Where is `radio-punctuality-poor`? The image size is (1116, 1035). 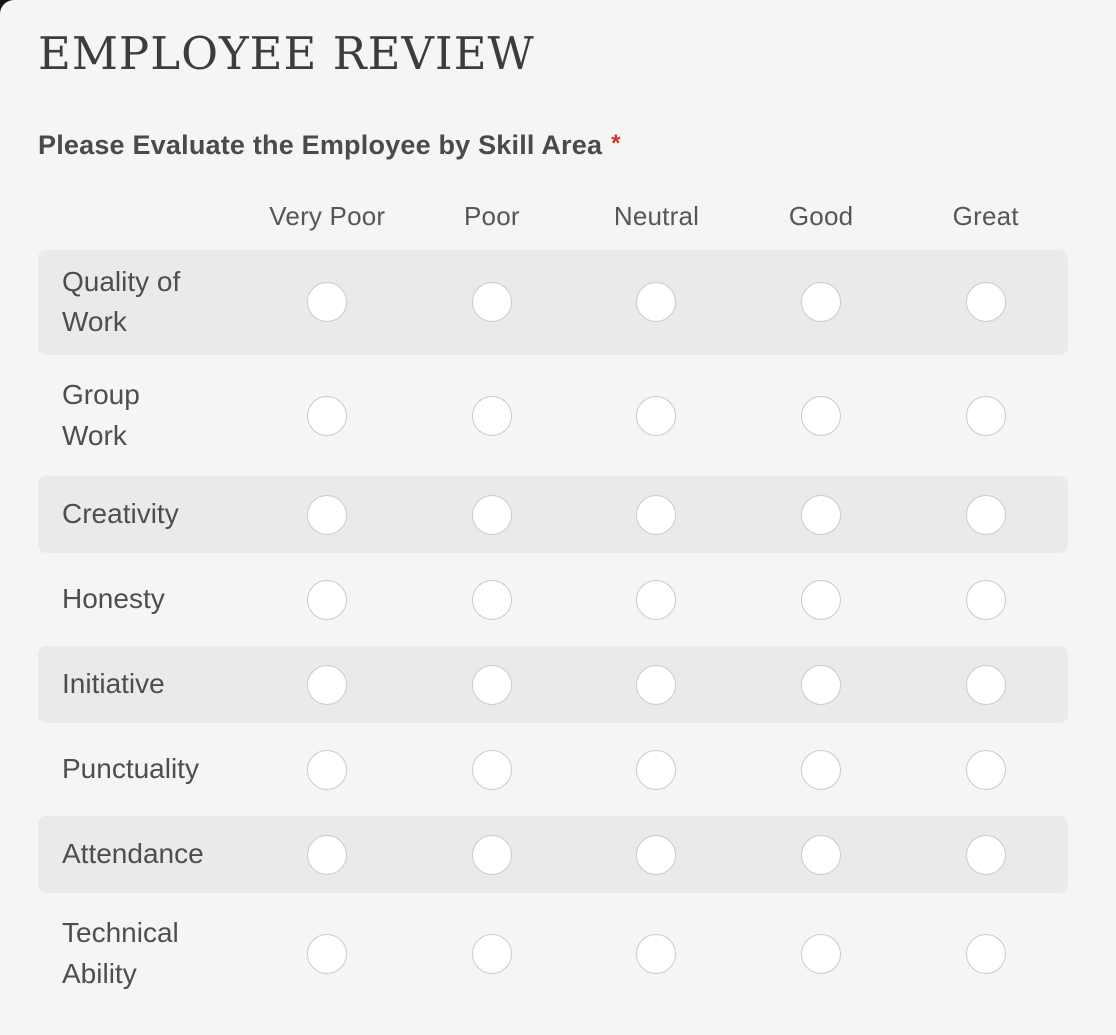 radio-punctuality-poor is located at coordinates (491, 769).